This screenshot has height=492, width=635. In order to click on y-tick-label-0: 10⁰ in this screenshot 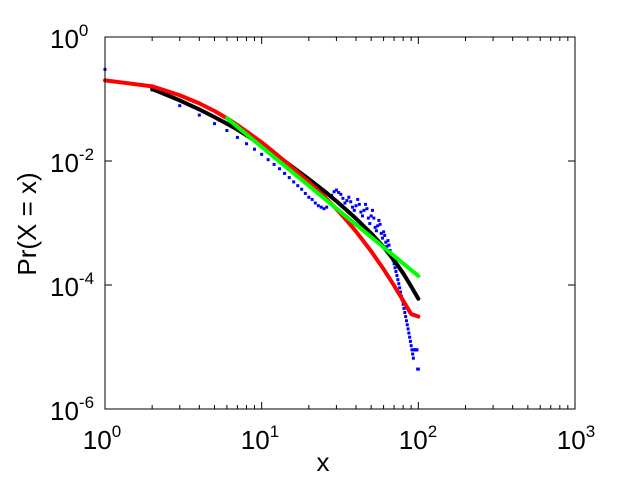, I will do `click(69, 37)`.